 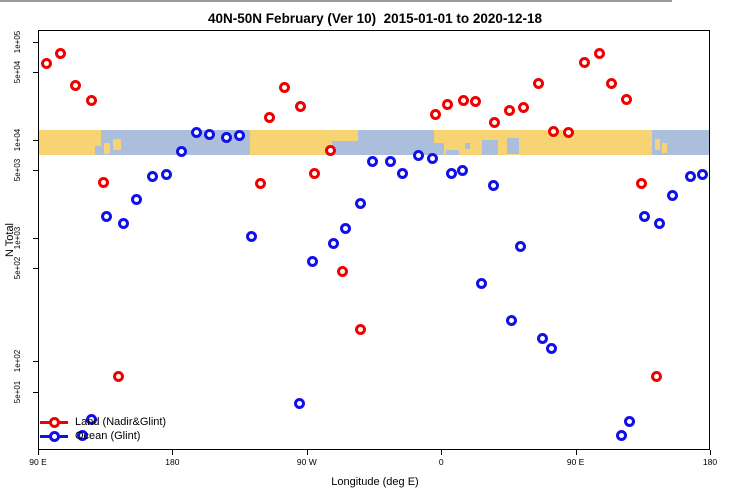 What do you see at coordinates (108, 436) in the screenshot?
I see `legend-label-ocean: Ocean (Glint)` at bounding box center [108, 436].